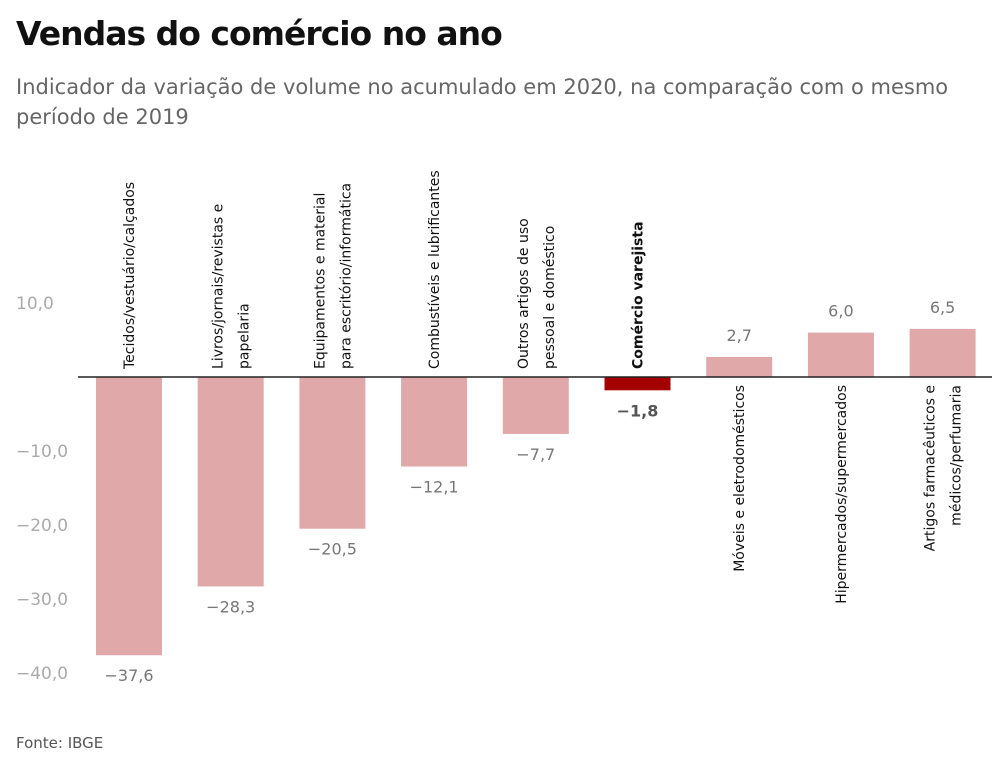 The height and width of the screenshot is (782, 1008). I want to click on value-label: −1,8, so click(638, 410).